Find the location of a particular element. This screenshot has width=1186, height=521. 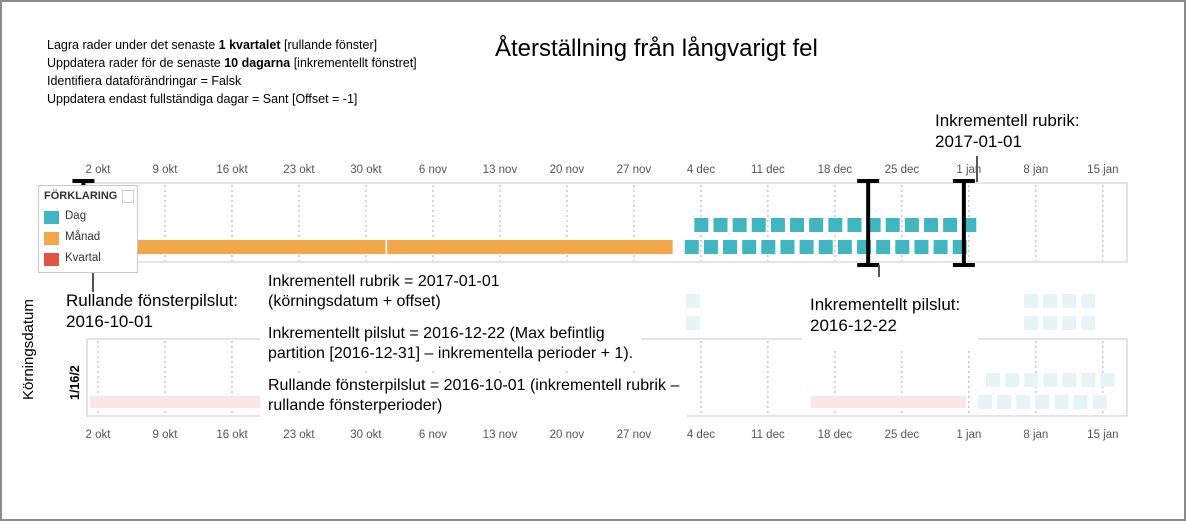

x-tick-label-bottom: 15 jan is located at coordinates (1102, 435).